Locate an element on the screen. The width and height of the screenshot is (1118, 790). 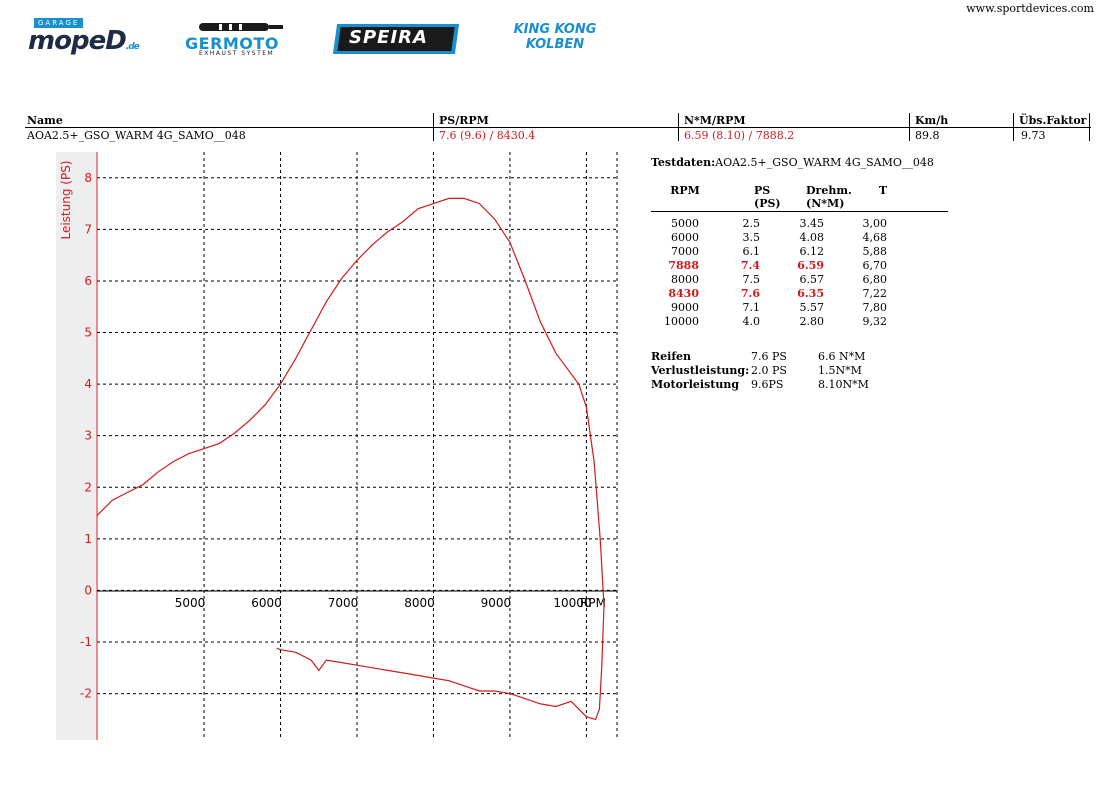
rpm-cell-ps: 4.0 is located at coordinates (751, 321).